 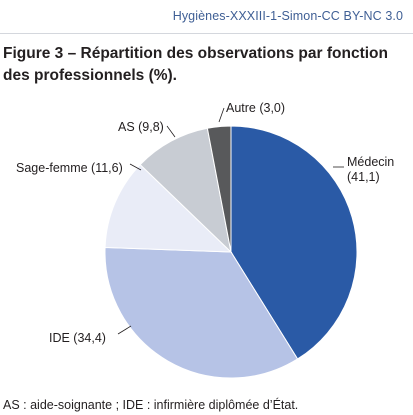 I want to click on leader-line-as, so click(x=171, y=131).